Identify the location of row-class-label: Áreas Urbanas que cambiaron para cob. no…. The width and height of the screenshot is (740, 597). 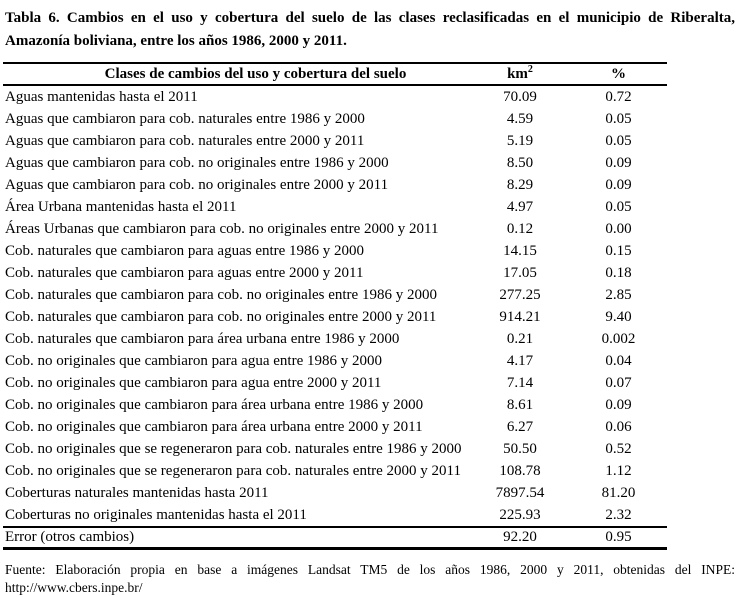
(222, 229).